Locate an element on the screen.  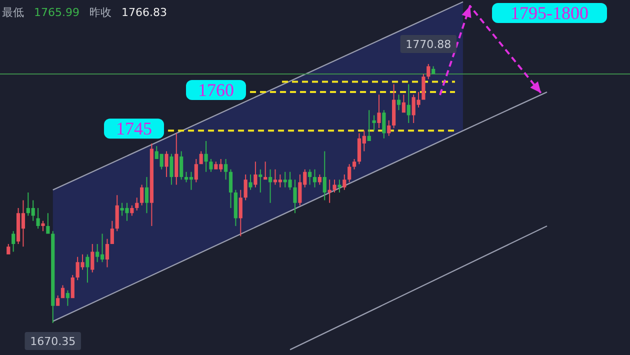
annotation: 1770.88 is located at coordinates (429, 44).